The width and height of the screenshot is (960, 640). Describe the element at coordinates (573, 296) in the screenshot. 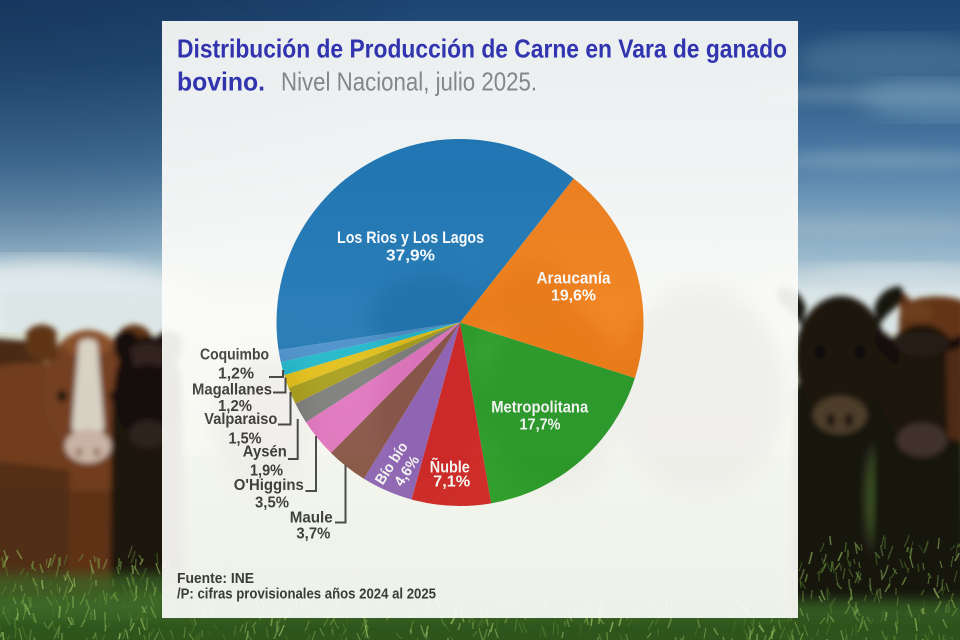

I see `svg-text: 19,6%` at that location.